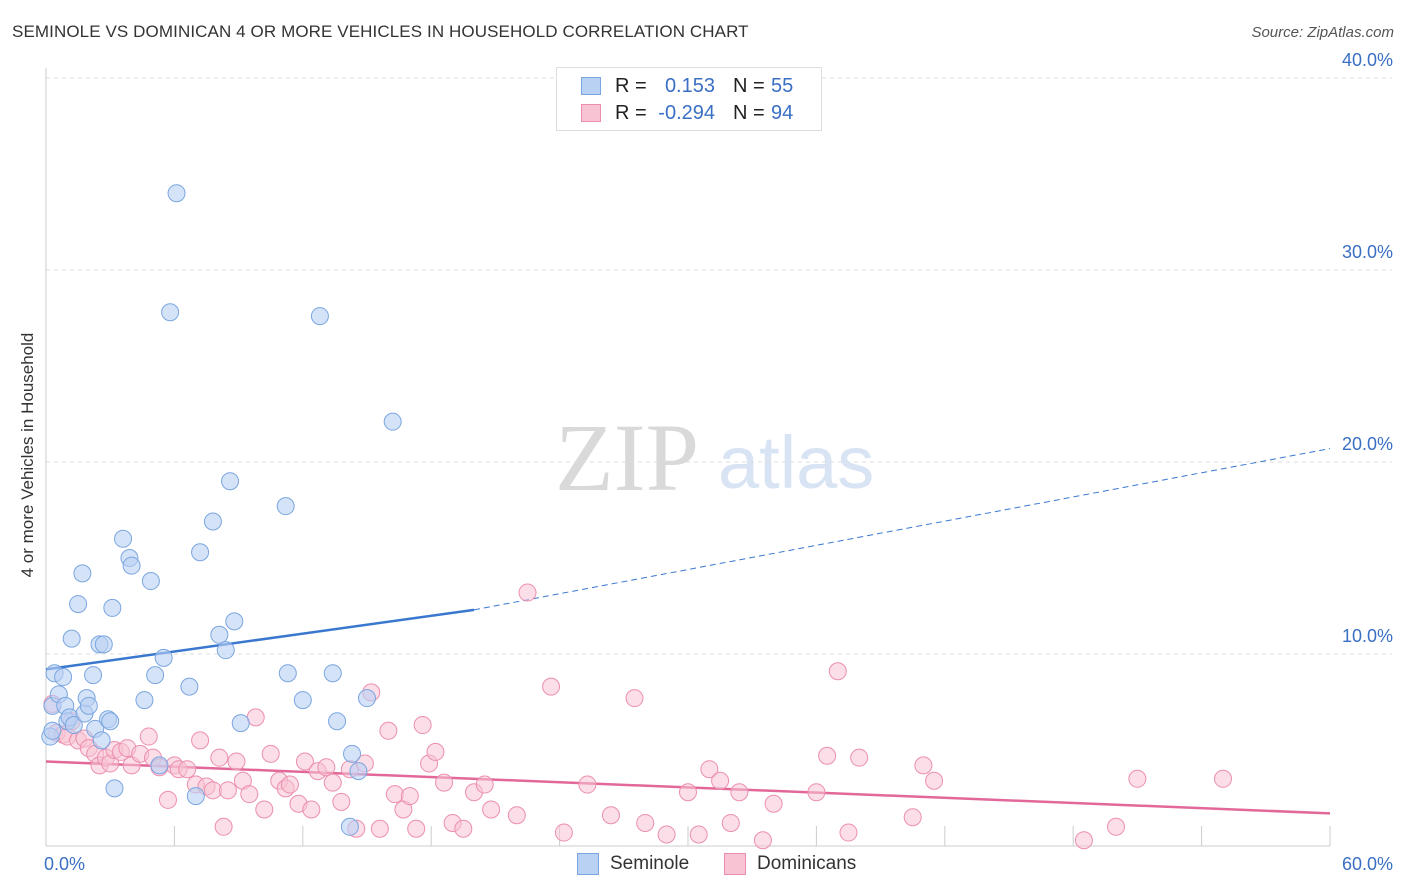  Describe the element at coordinates (64, 864) in the screenshot. I see `x-tick-label: 0.0%` at that location.